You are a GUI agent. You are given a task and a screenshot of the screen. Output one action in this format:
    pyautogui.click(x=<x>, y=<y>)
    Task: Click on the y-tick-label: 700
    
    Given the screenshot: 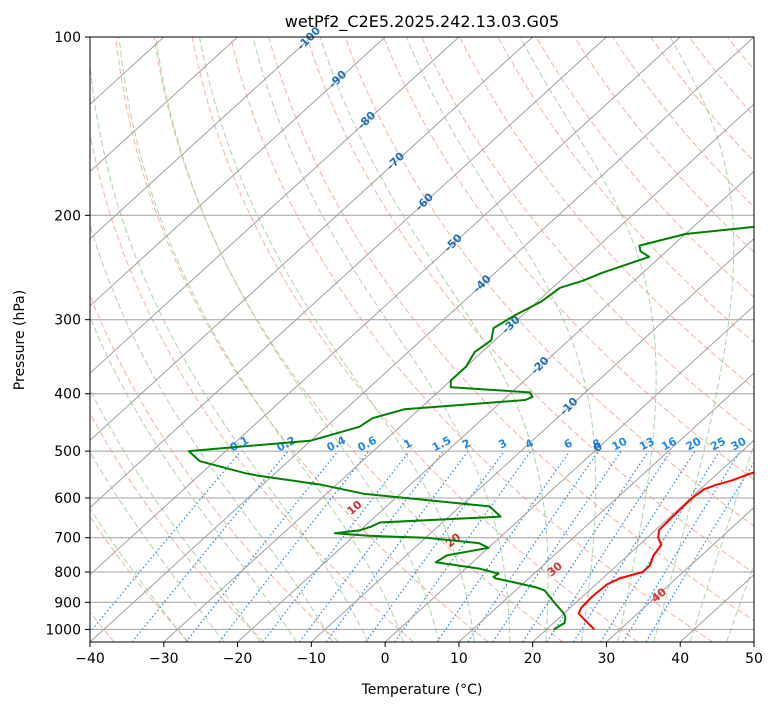 What is the action you would take?
    pyautogui.click(x=67, y=539)
    